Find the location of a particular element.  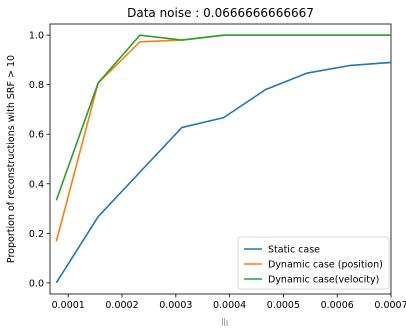

legend-label: Static case is located at coordinates (294, 250).